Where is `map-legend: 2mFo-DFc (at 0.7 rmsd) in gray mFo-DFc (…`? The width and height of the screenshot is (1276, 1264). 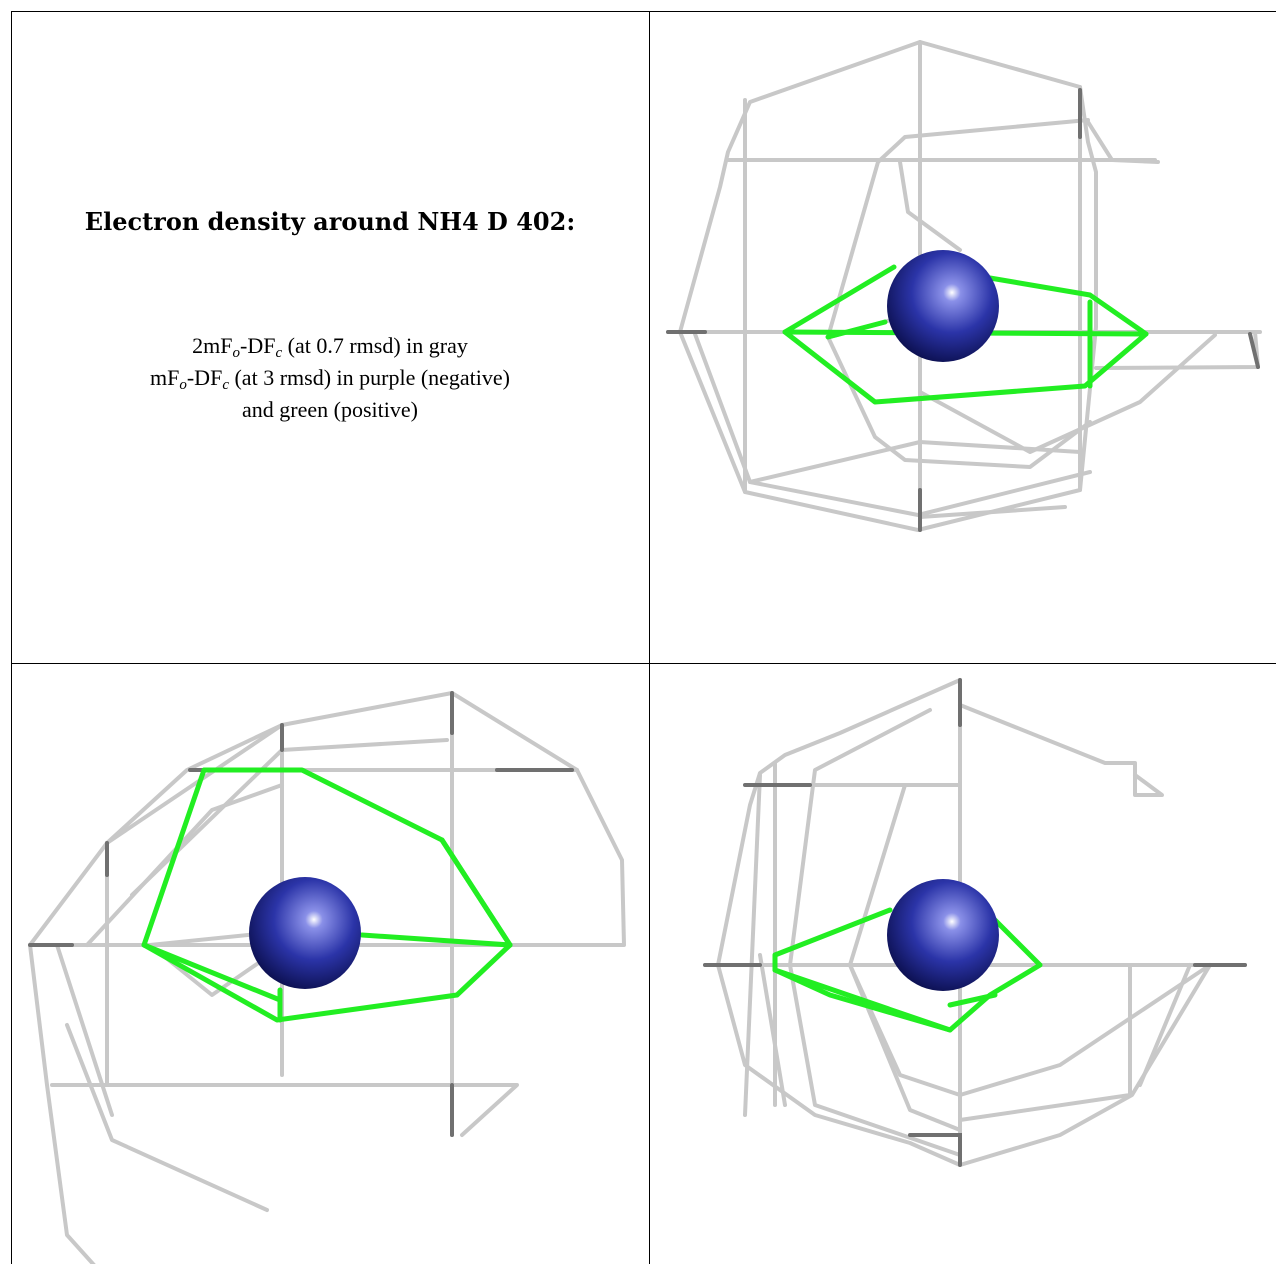 map-legend: 2mFo-DFc (at 0.7 rmsd) in gray mFo-DFc (… is located at coordinates (330, 378).